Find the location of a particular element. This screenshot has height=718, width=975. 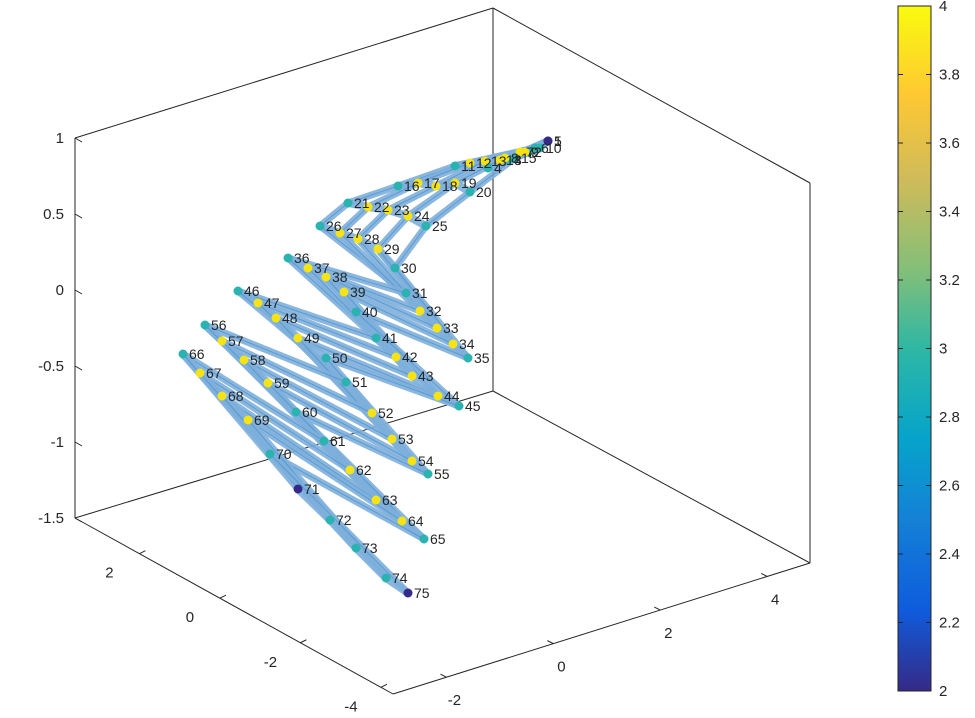

node-label: 48 is located at coordinates (290, 318).